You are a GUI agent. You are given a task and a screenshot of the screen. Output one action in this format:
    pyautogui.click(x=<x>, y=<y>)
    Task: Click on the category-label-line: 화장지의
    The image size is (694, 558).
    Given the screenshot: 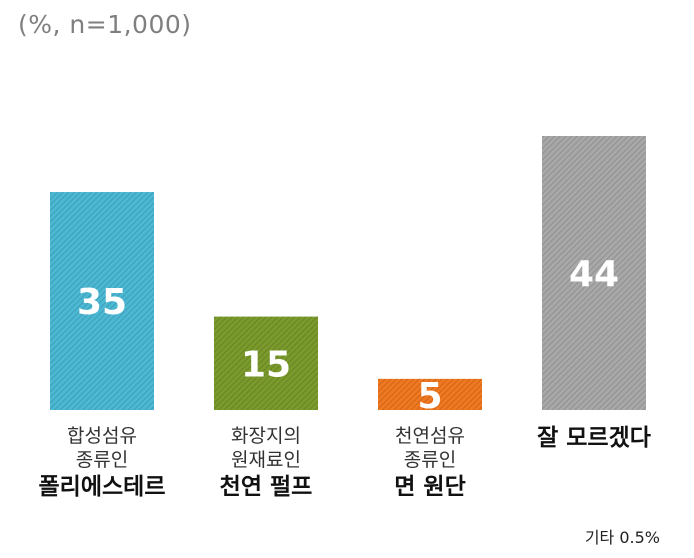 What is the action you would take?
    pyautogui.click(x=266, y=436)
    